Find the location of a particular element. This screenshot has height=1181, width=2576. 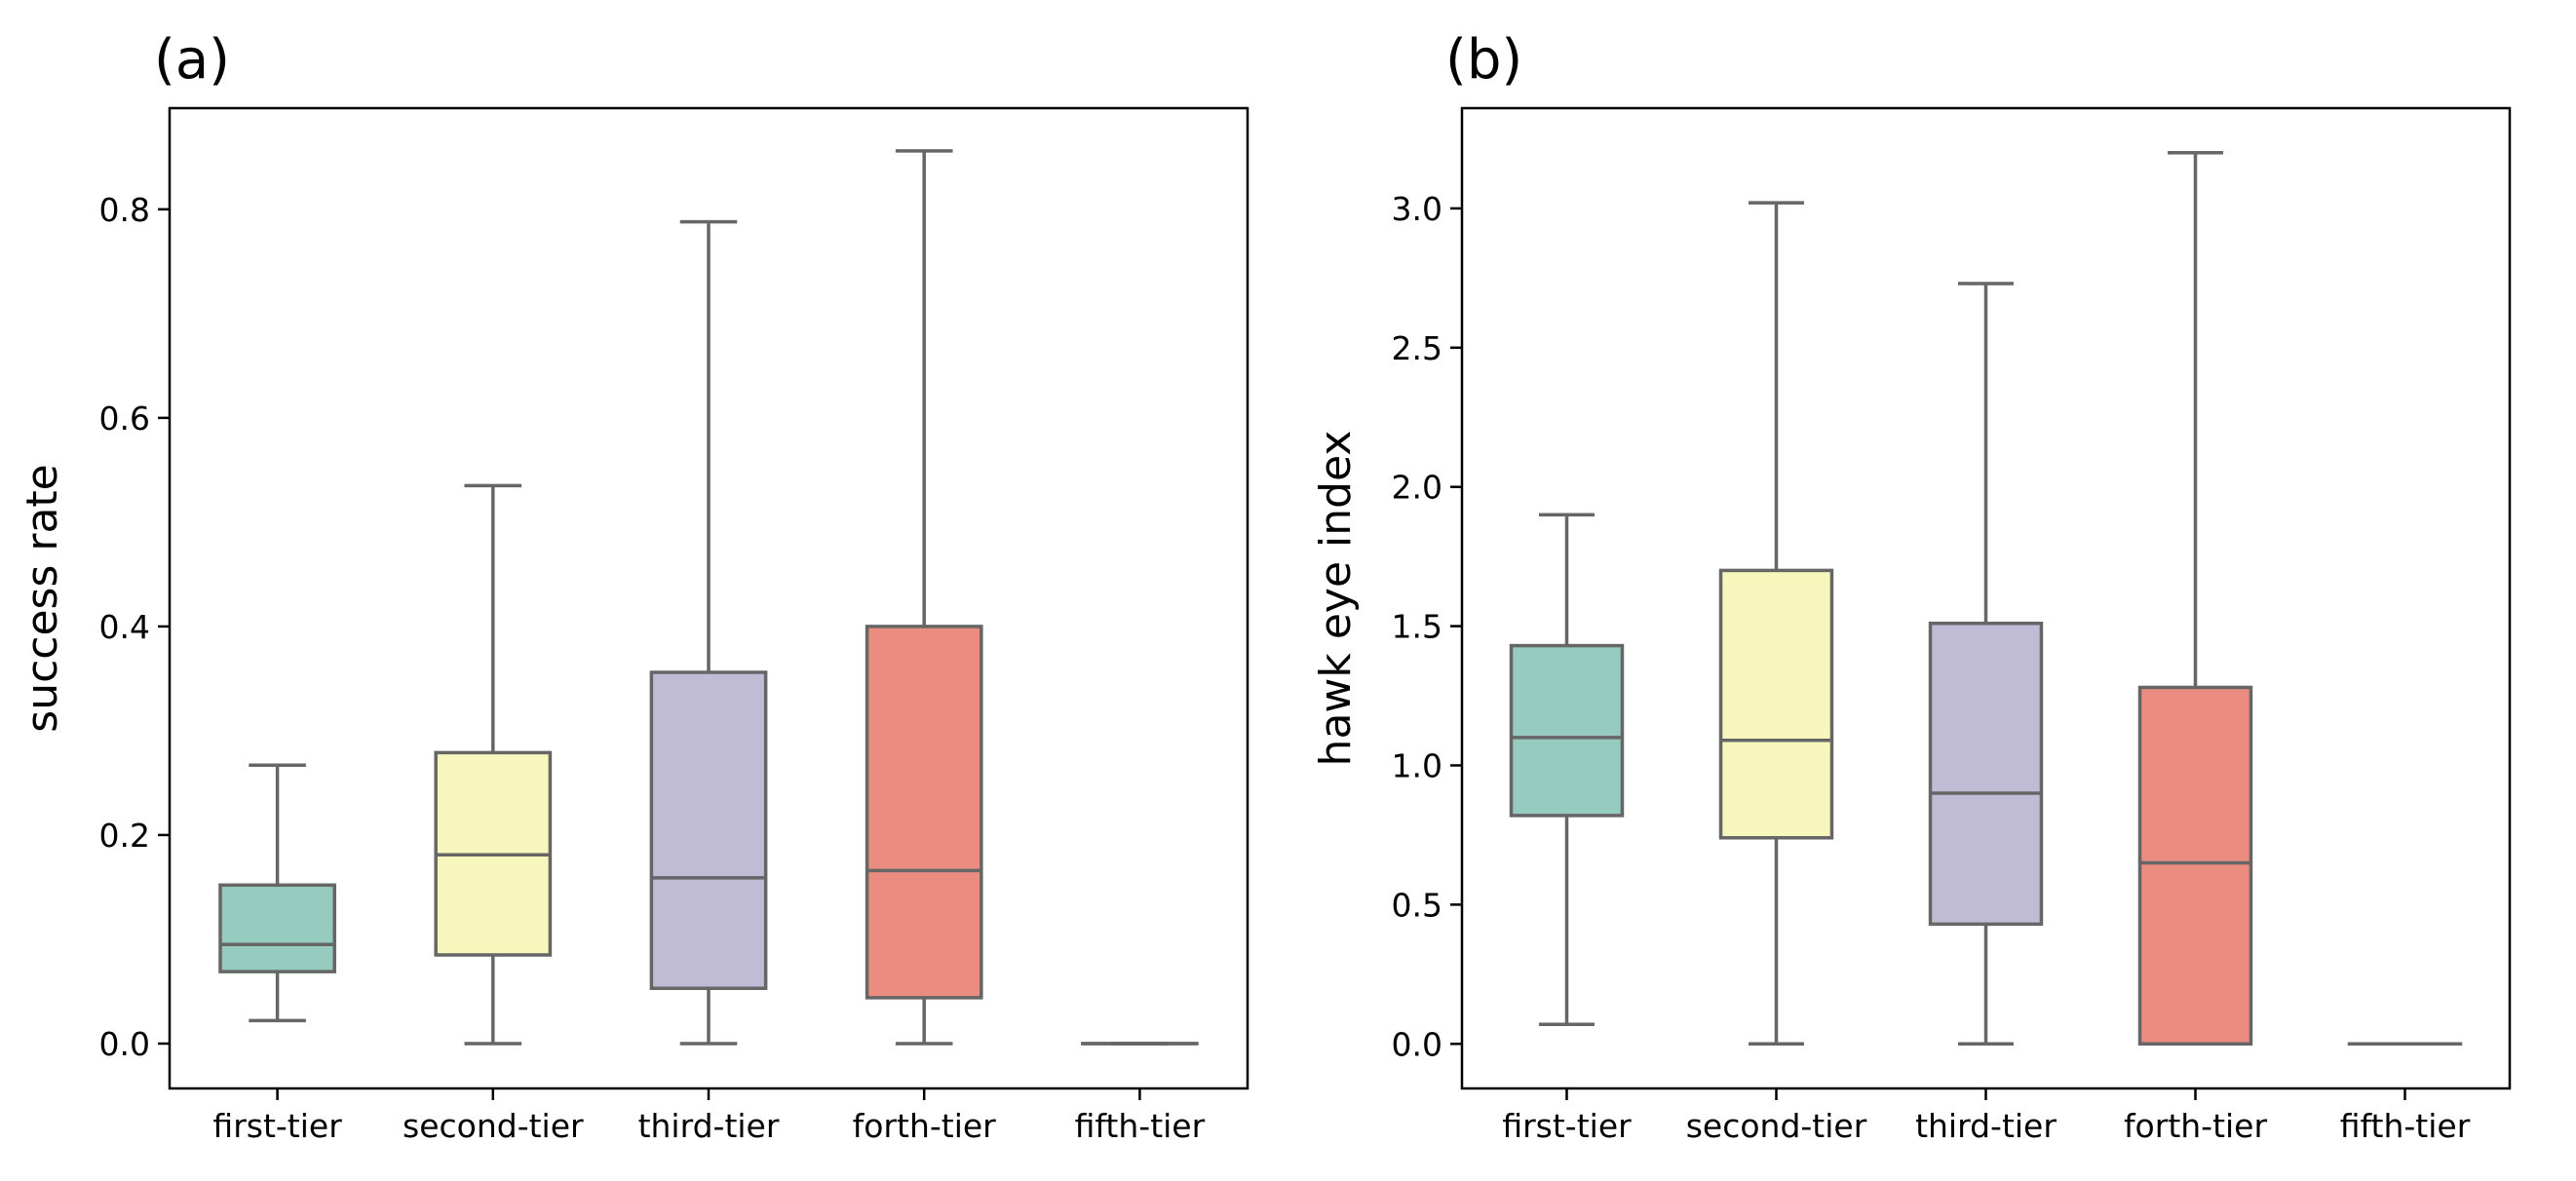

y-tick-label: 2.5 is located at coordinates (1417, 348).